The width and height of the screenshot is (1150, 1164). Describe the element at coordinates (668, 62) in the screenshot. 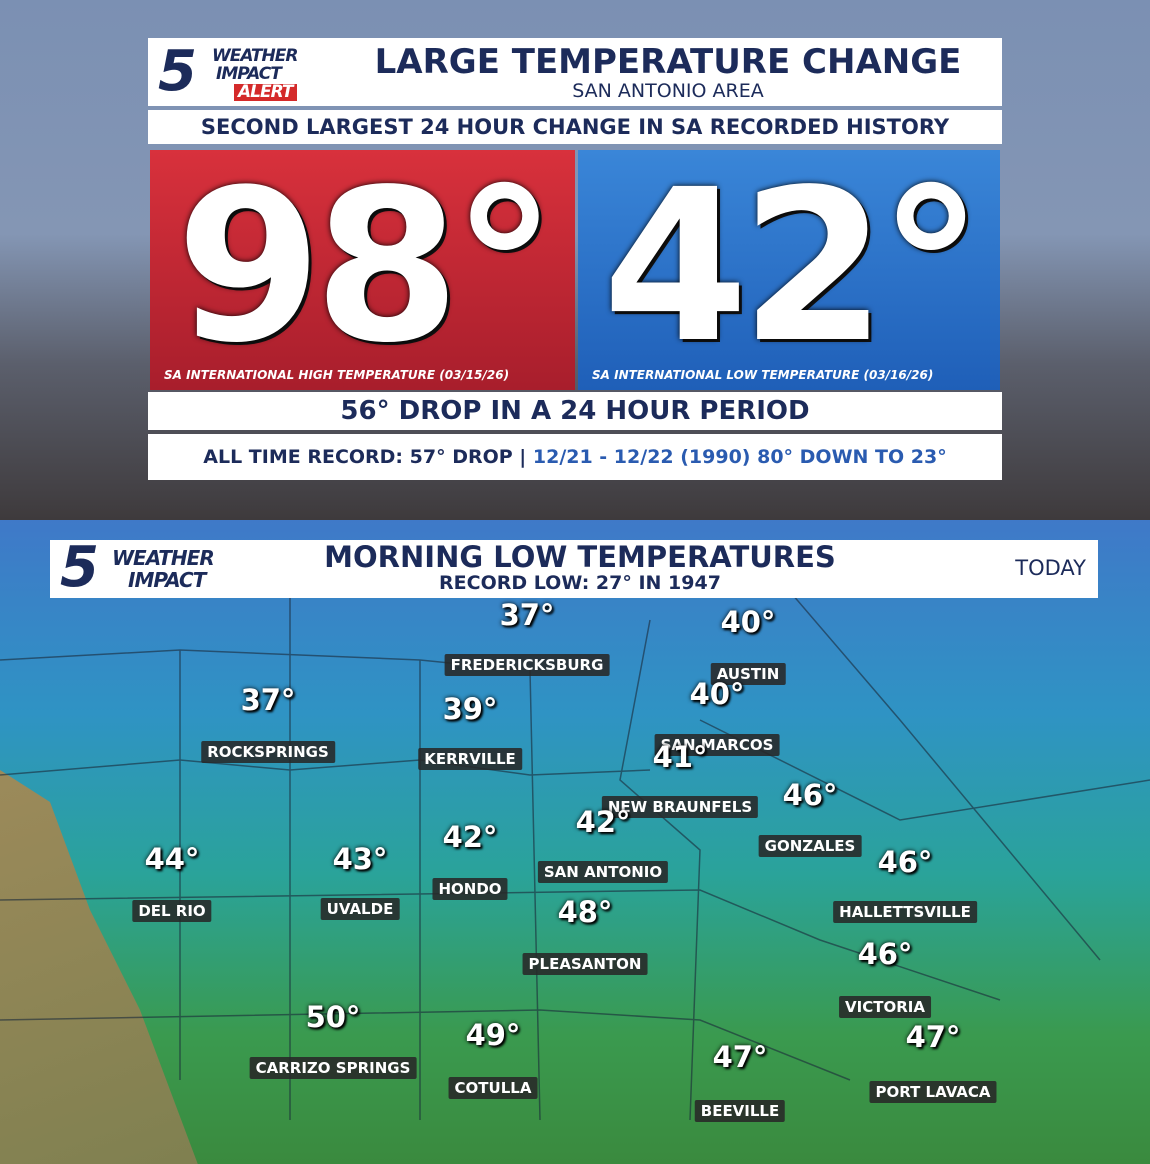

I see `title: LARGE TEMPERATURE CHANGE` at that location.